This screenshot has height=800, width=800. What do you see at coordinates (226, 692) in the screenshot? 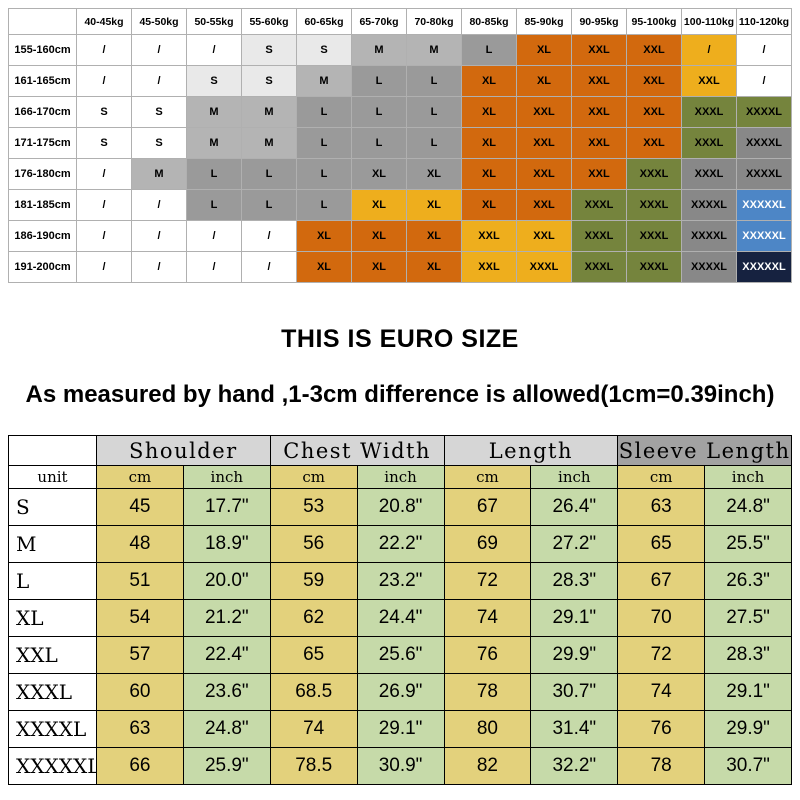
I see `inch-value: 23.6"` at bounding box center [226, 692].